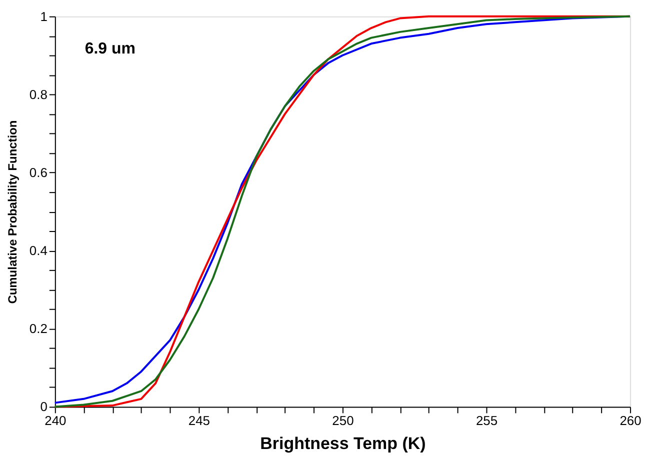 The image size is (649, 464). Describe the element at coordinates (38, 172) in the screenshot. I see `y-tick-label: 0.6` at that location.